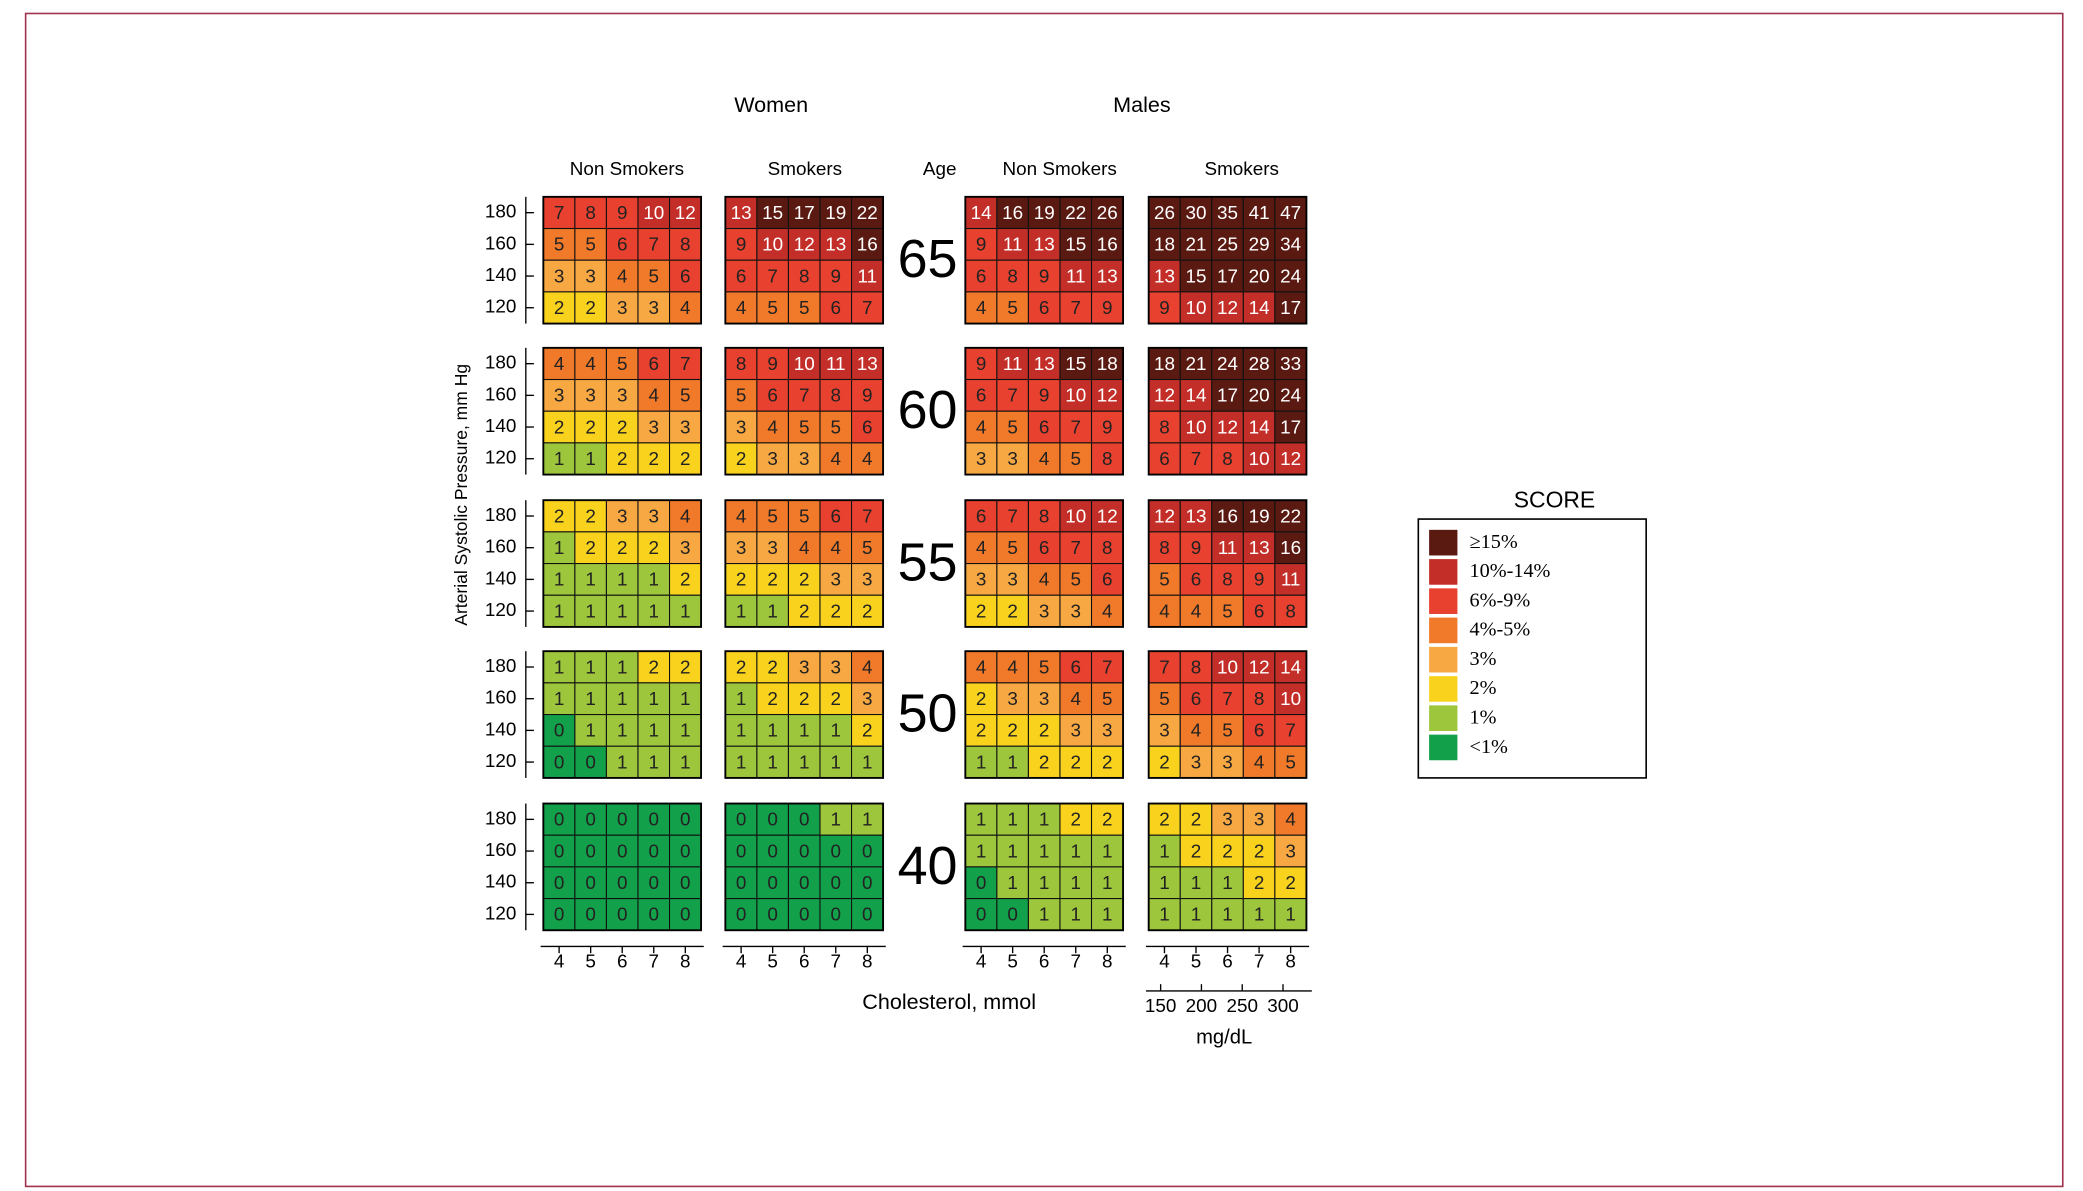  What do you see at coordinates (1290, 307) in the screenshot?
I see `cell-label: 17` at bounding box center [1290, 307].